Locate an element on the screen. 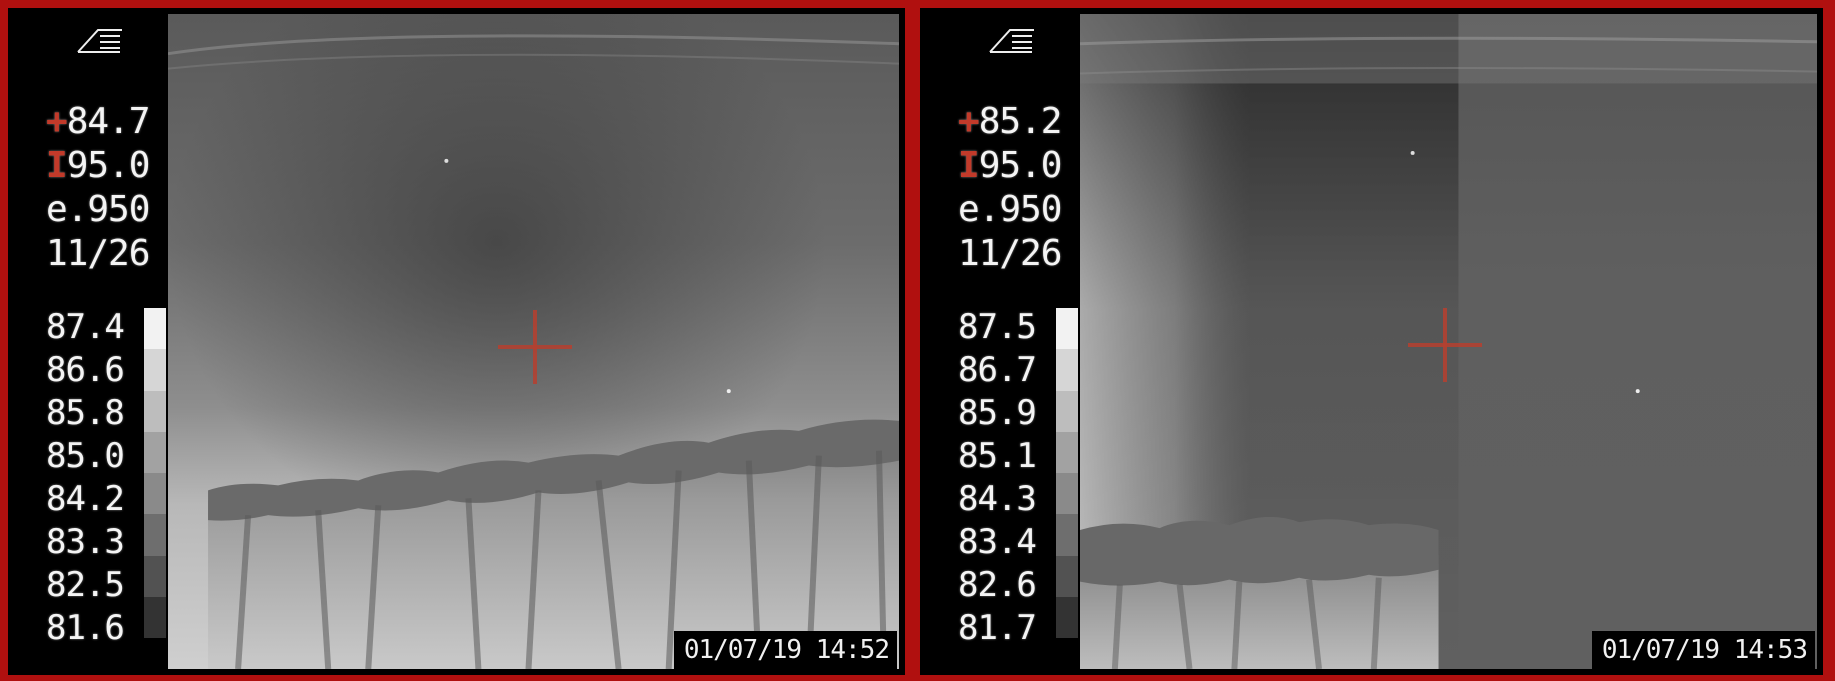 Image resolution: width=1835 pixels, height=681 pixels. temperature-scale-labels: 87.5 86.7 85.9 85.1 84.3 83.4 82.6 81.7 is located at coordinates (997, 478).